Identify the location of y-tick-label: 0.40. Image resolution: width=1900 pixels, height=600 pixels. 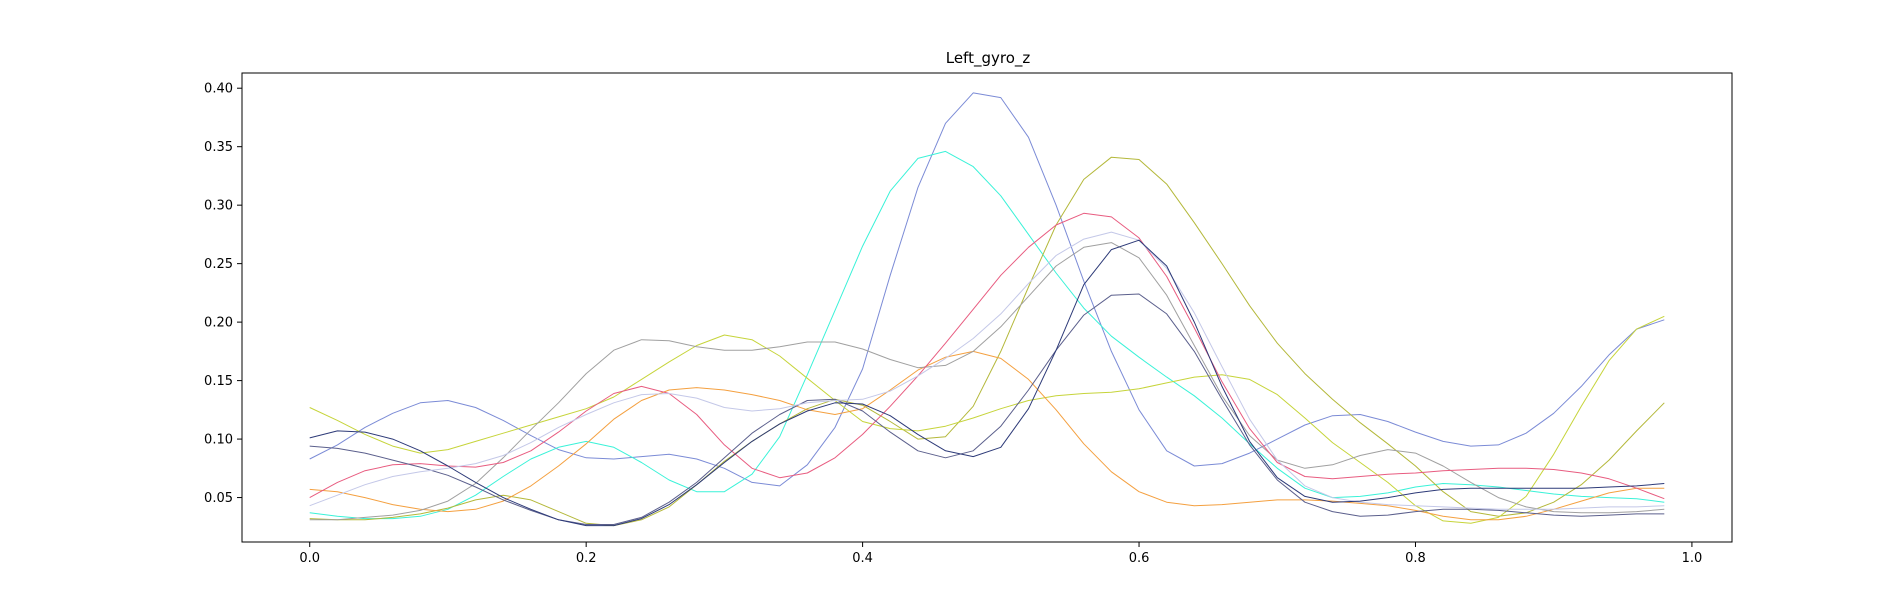
(218, 89).